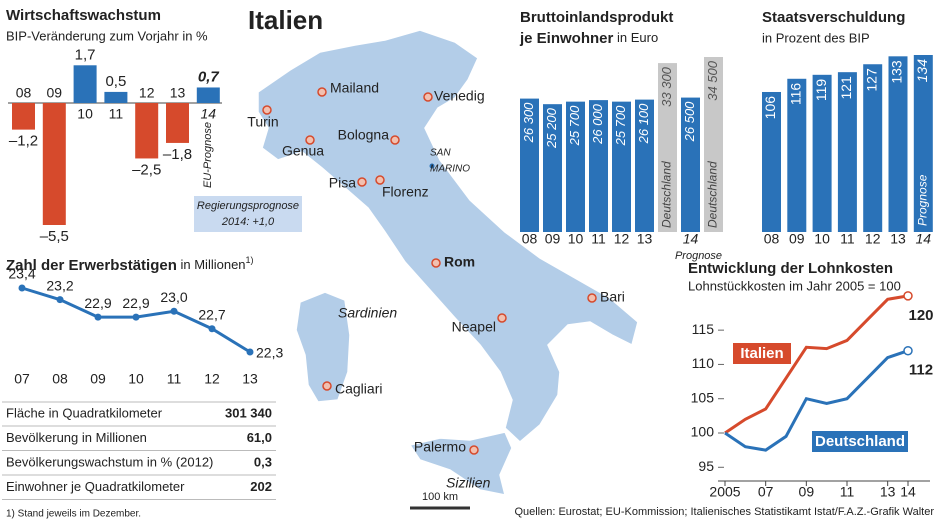 Image resolution: width=940 pixels, height=526 pixels. Describe the element at coordinates (261, 486) in the screenshot. I see `table-cell: 202` at that location.